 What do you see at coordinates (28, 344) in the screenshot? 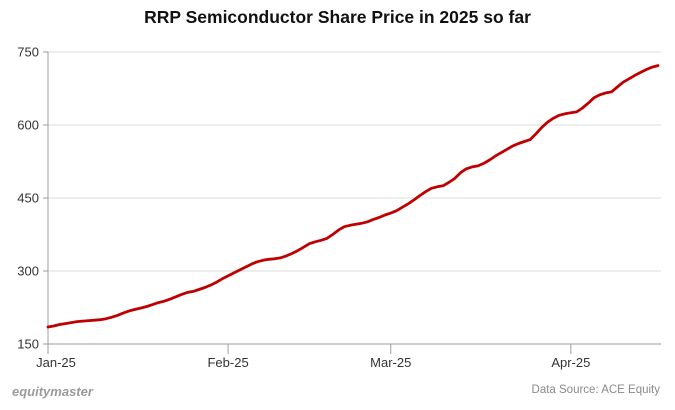
I see `y-tick-label: 150` at bounding box center [28, 344].